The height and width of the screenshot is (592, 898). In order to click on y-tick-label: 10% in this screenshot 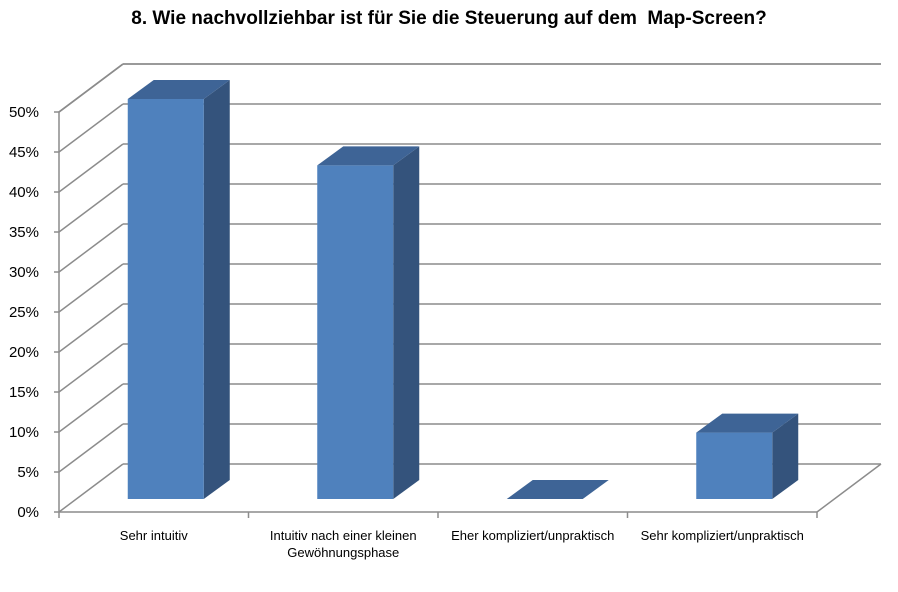, I will do `click(24, 432)`.